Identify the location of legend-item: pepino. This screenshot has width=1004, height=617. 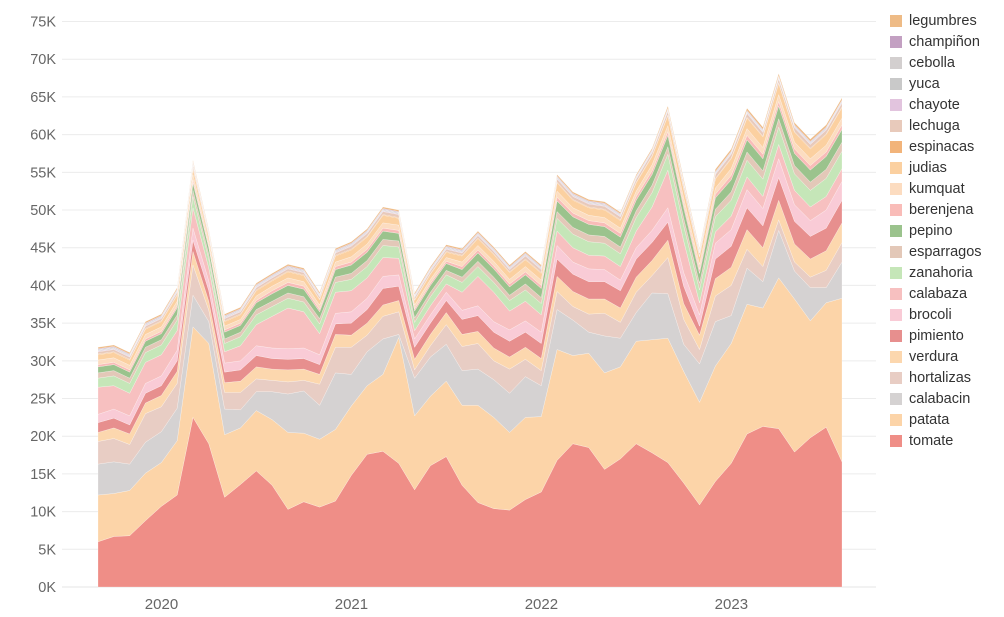
(946, 230).